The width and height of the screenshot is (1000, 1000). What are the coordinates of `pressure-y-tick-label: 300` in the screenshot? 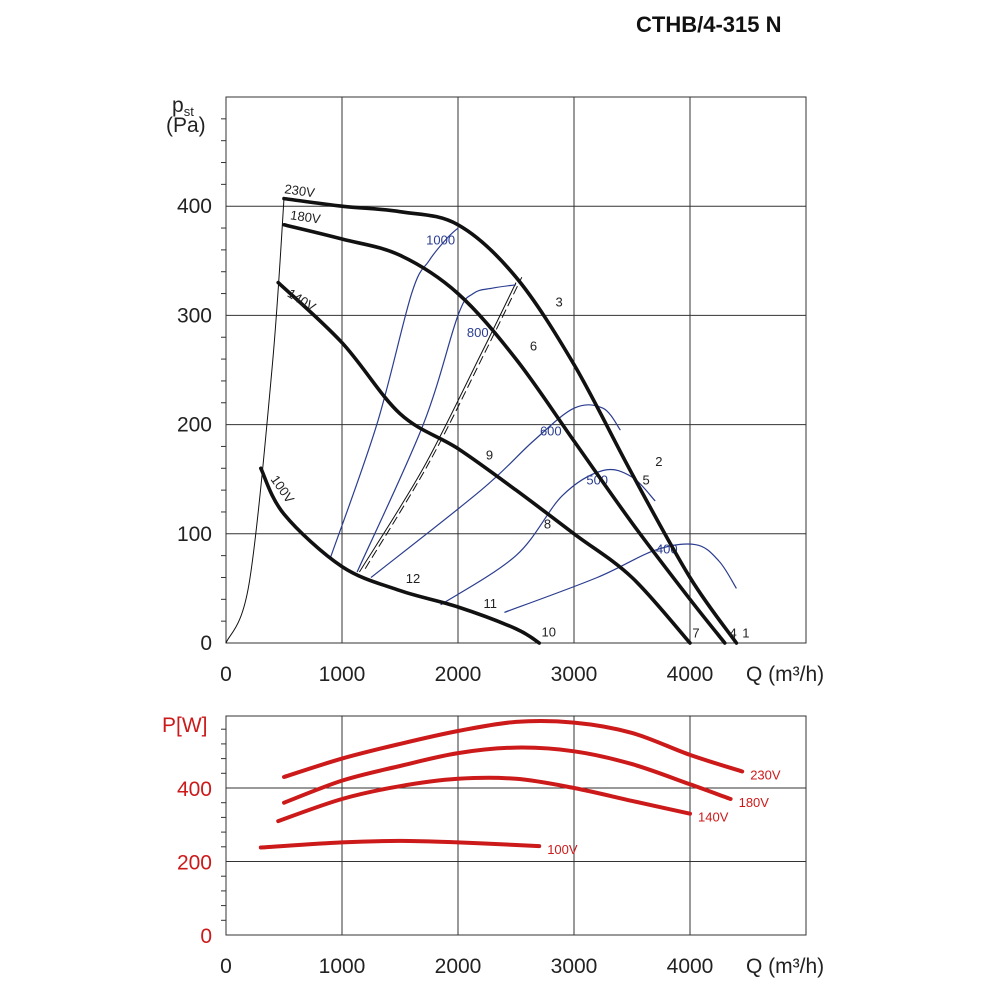 It's located at (194, 315).